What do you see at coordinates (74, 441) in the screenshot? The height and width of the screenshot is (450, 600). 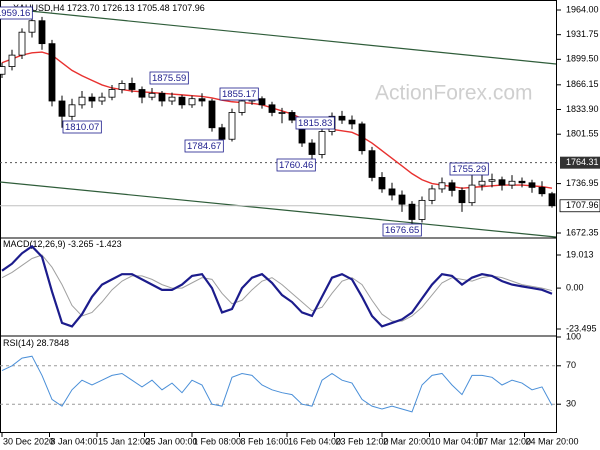 I see `x-tick-label: 8 Jan 04:00` at bounding box center [74, 441].